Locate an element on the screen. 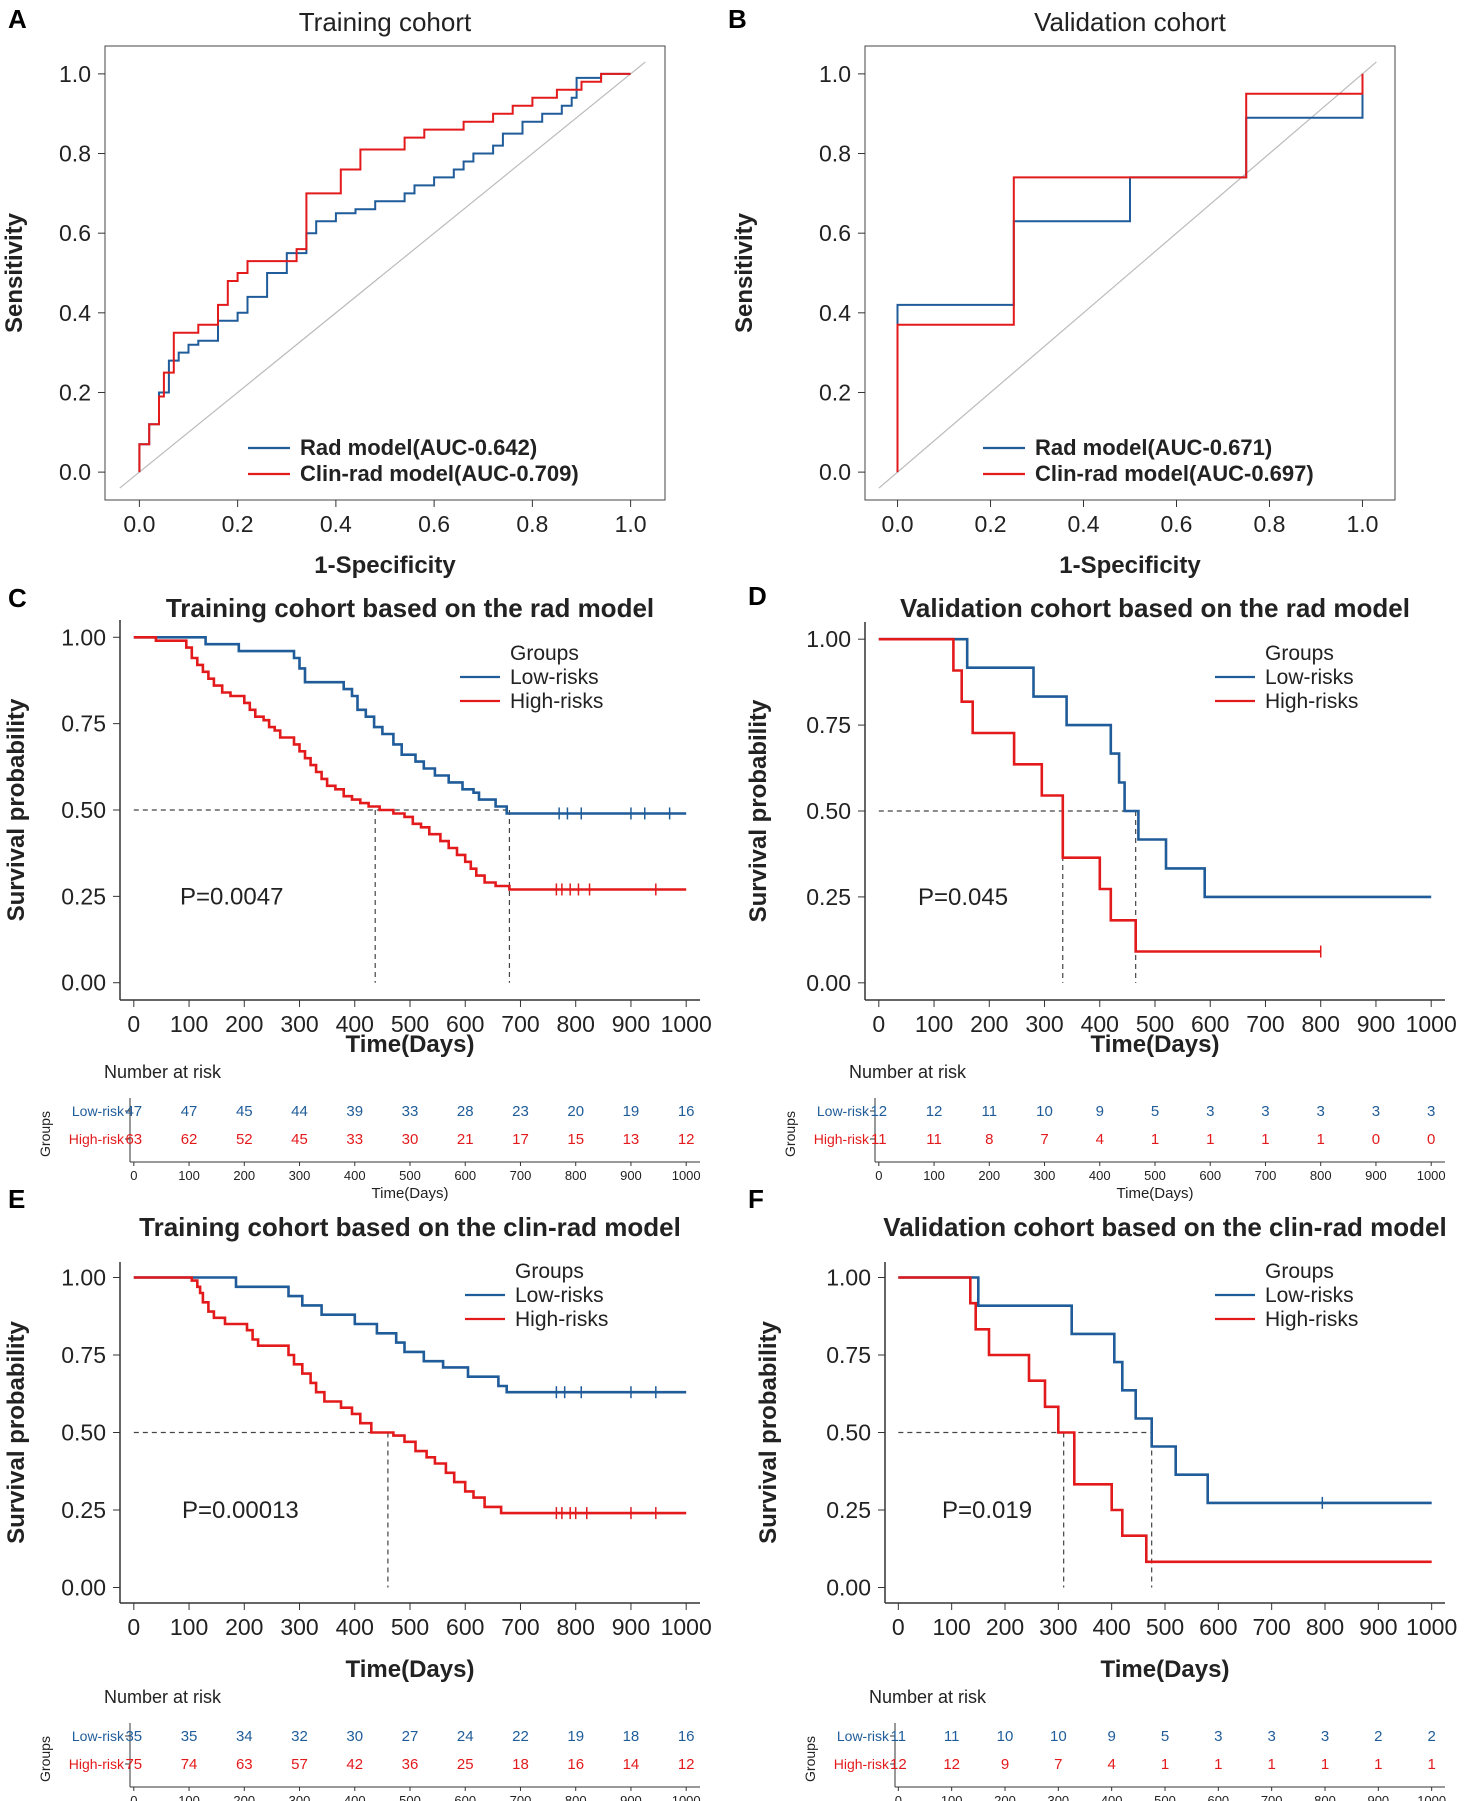 Image resolution: width=1476 pixels, height=1801 pixels. legend-label: Clin-rad model(AUC-0.709) is located at coordinates (439, 473).